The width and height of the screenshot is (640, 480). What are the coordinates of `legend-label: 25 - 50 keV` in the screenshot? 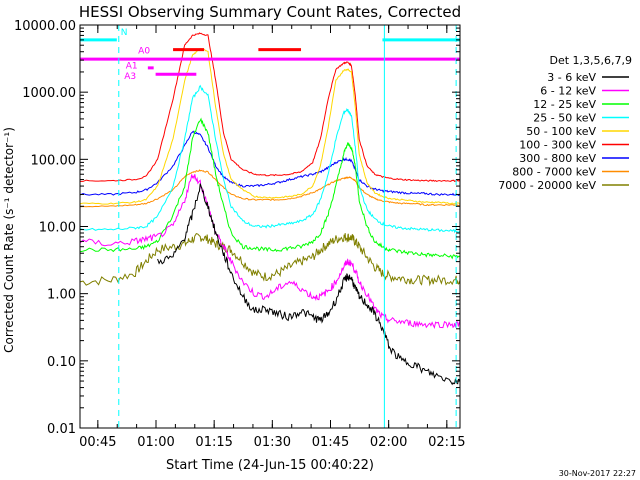 It's located at (564, 118).